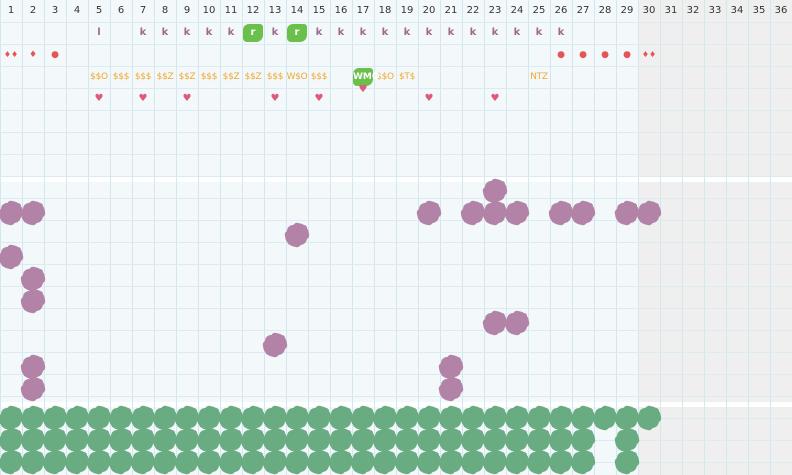  I want to click on money-marker: $$Z, so click(231, 77).